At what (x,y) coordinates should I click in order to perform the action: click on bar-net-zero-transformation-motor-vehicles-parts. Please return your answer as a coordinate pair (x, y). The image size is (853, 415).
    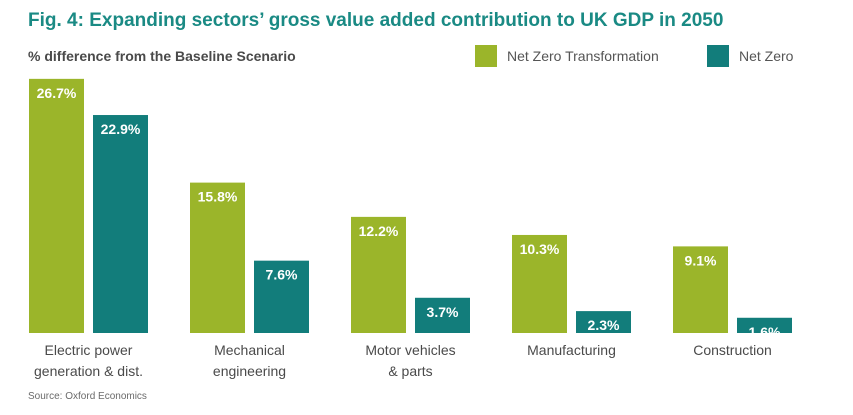
    Looking at the image, I should click on (378, 274).